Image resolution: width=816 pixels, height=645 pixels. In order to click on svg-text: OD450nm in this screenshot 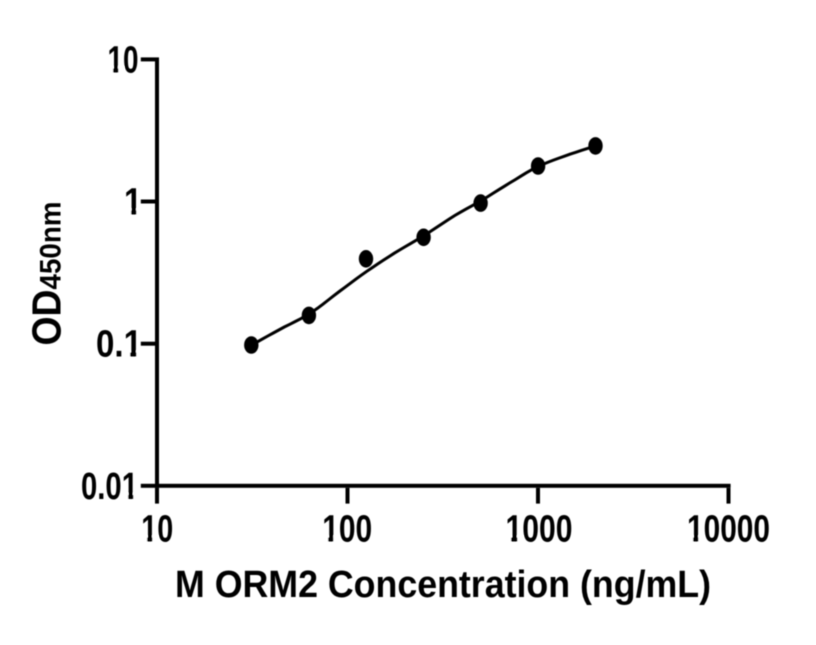, I will do `click(47, 274)`.